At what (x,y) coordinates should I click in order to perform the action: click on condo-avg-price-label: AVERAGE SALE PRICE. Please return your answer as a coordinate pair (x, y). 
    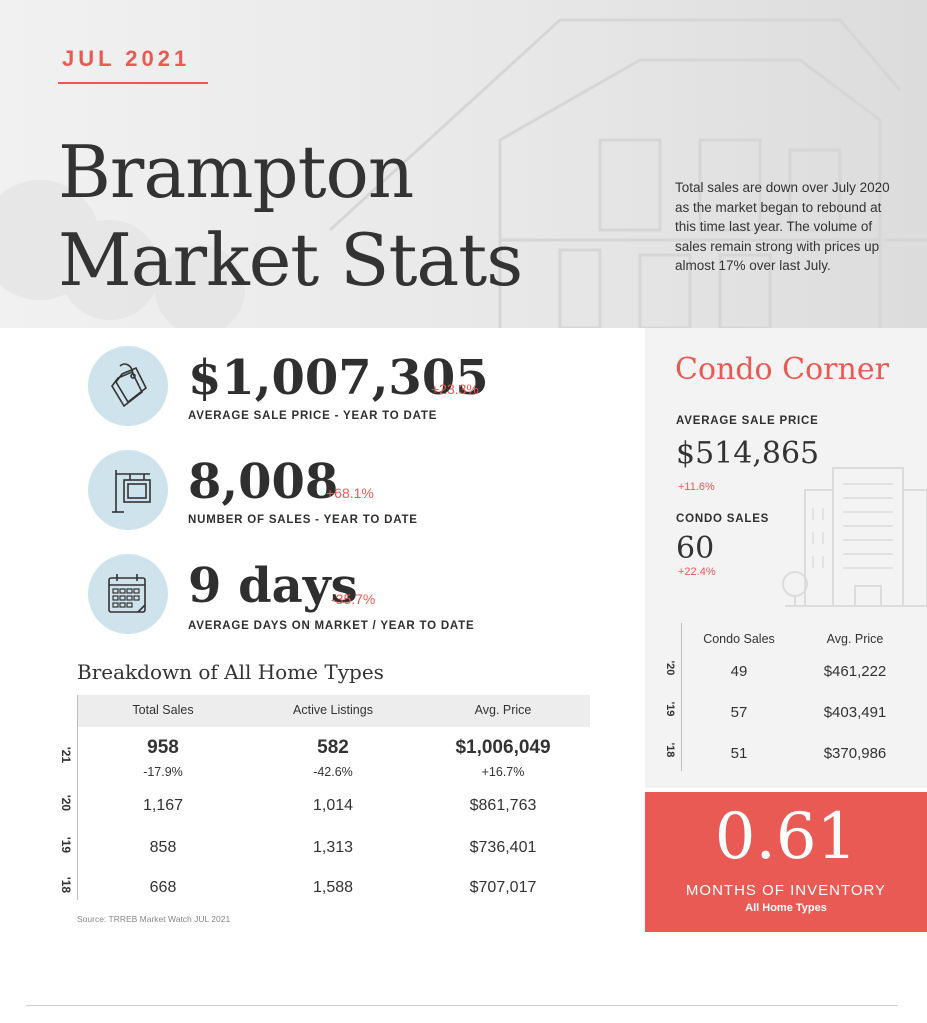
    Looking at the image, I should click on (747, 421).